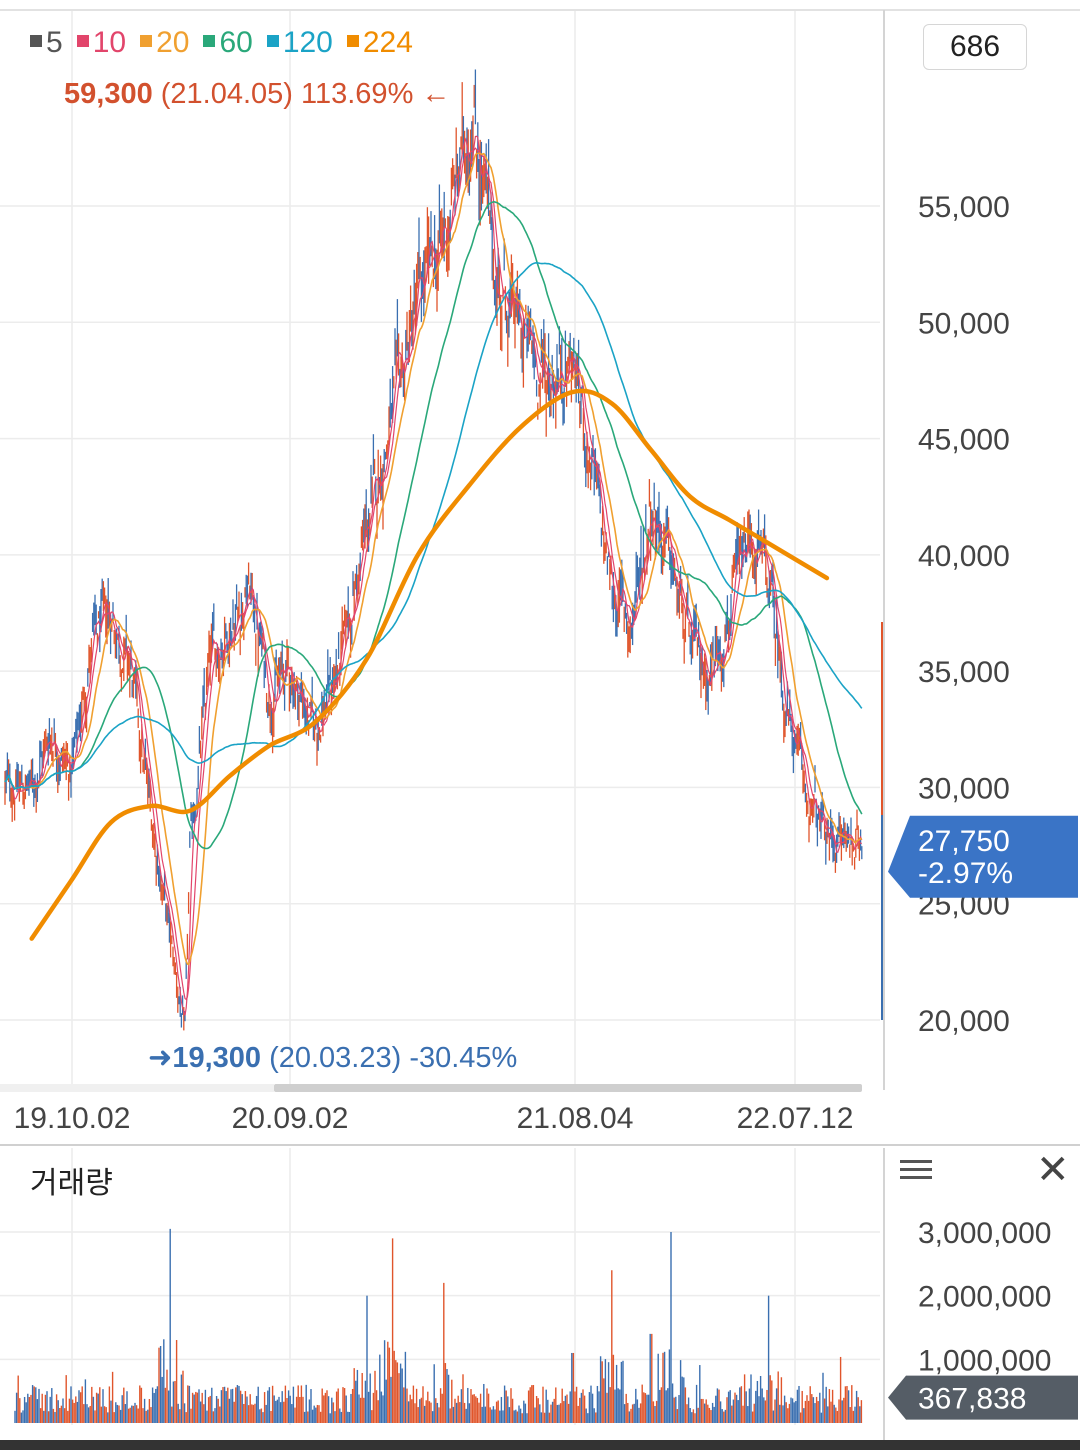  What do you see at coordinates (173, 42) in the screenshot?
I see `legend-label: 20` at bounding box center [173, 42].